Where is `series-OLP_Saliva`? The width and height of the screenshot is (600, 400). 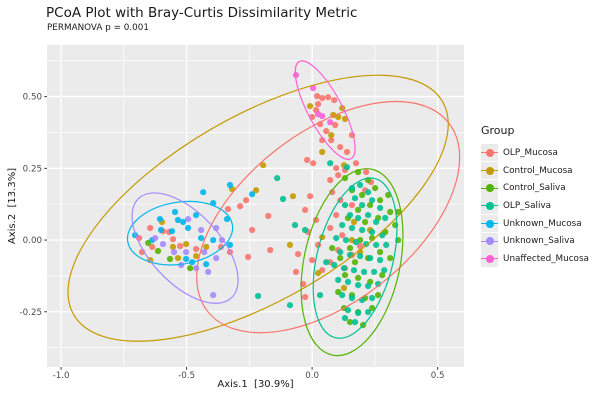 series-OLP_Saliva is located at coordinates (322, 243).